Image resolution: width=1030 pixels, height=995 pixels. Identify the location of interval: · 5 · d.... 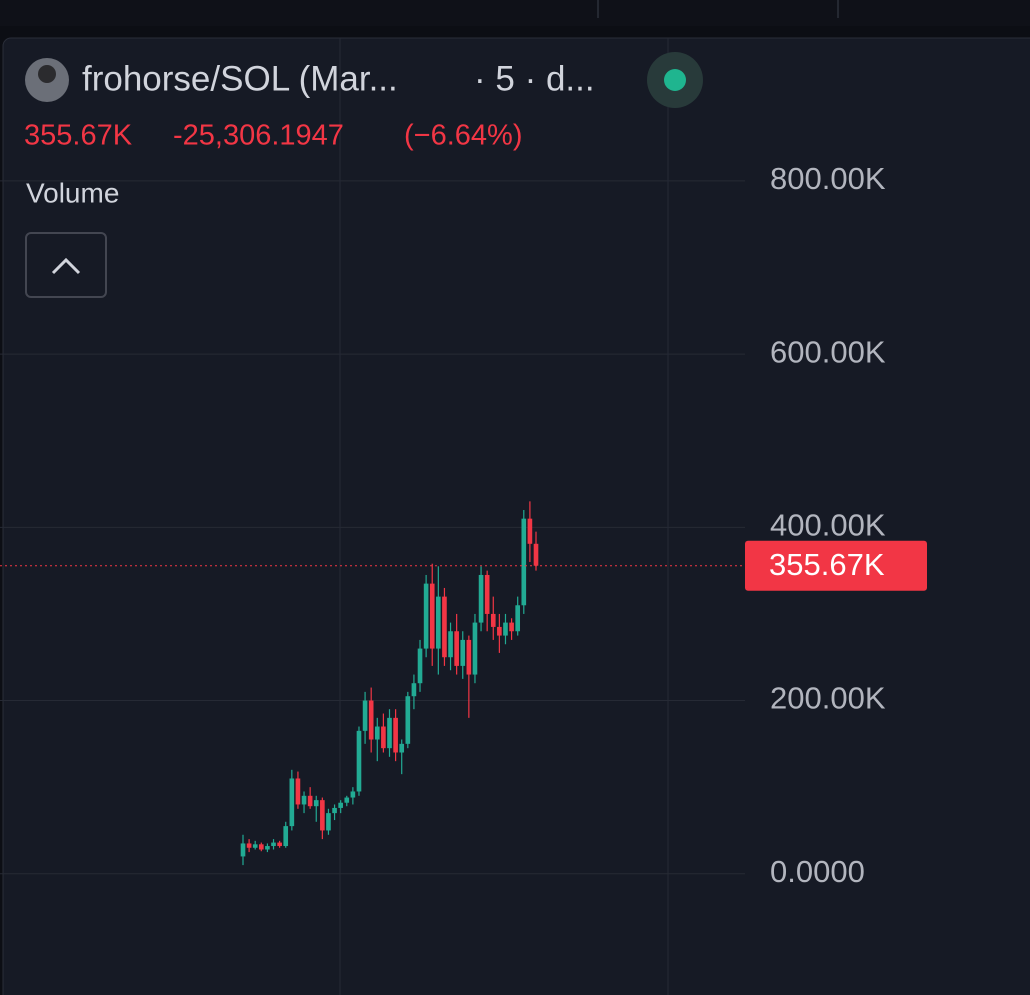
(534, 78).